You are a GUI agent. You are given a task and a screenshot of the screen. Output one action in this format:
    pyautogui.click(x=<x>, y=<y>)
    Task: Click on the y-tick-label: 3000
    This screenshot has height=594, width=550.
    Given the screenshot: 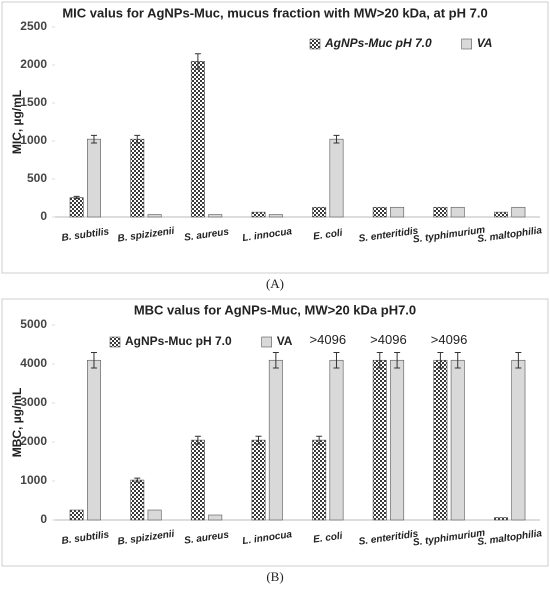 What is the action you would take?
    pyautogui.click(x=33, y=402)
    